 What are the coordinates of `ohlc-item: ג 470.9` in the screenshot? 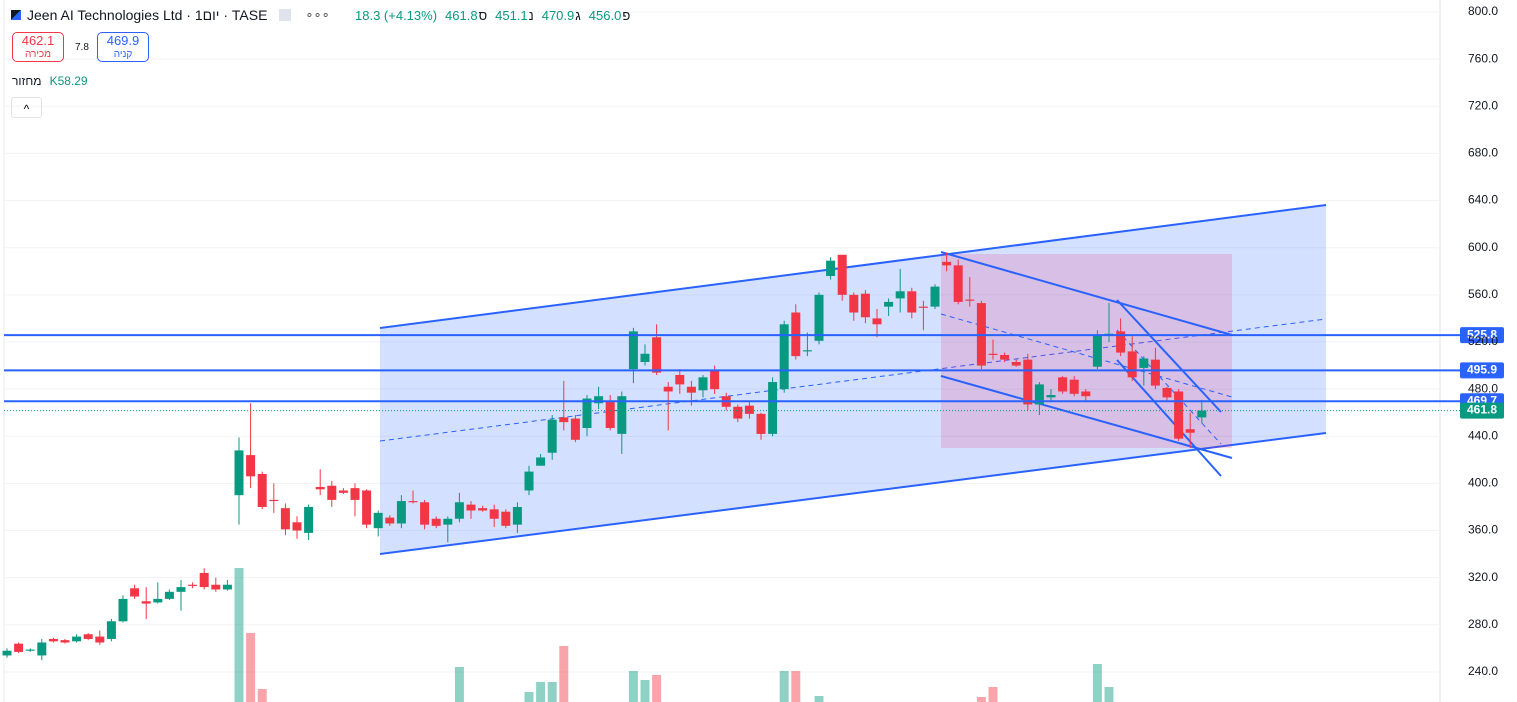 It's located at (561, 15).